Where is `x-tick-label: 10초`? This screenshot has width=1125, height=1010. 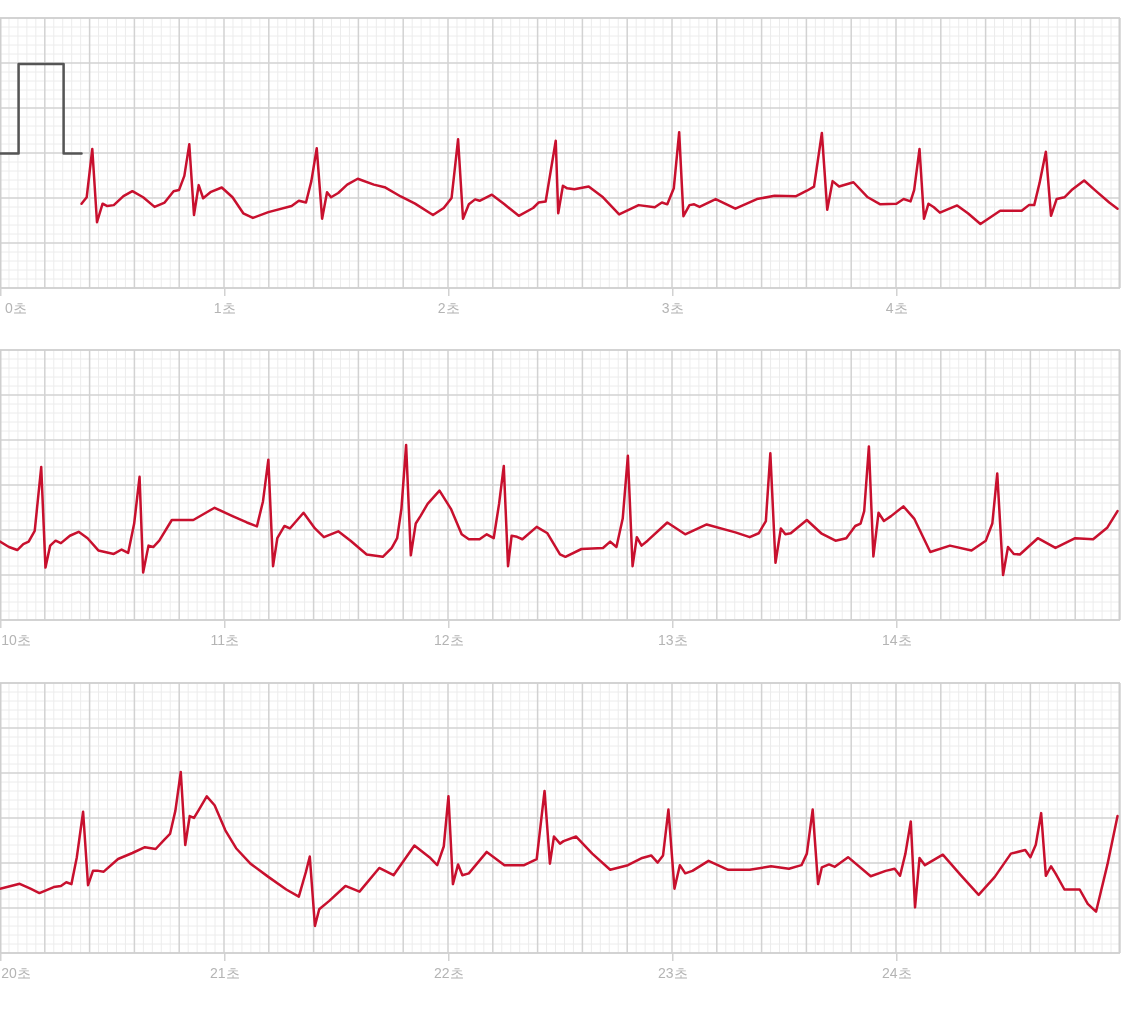 x-tick-label: 10초 is located at coordinates (16, 640).